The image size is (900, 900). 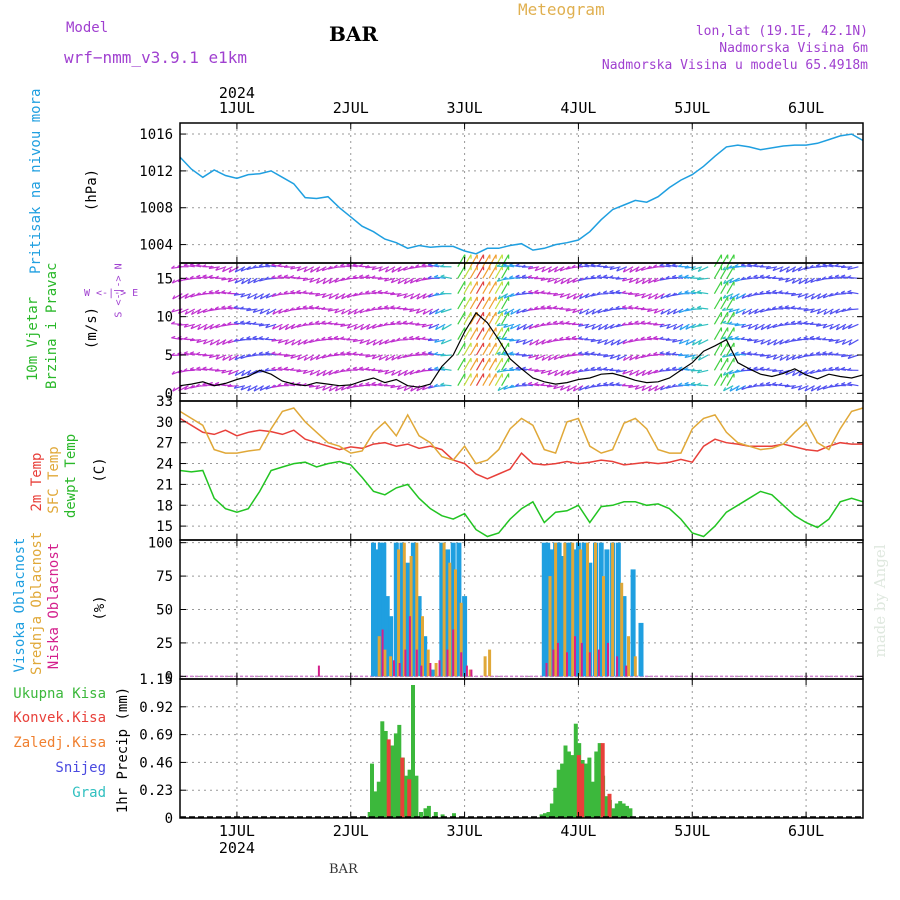 I want to click on chart-title: Meteogram, so click(x=561, y=9).